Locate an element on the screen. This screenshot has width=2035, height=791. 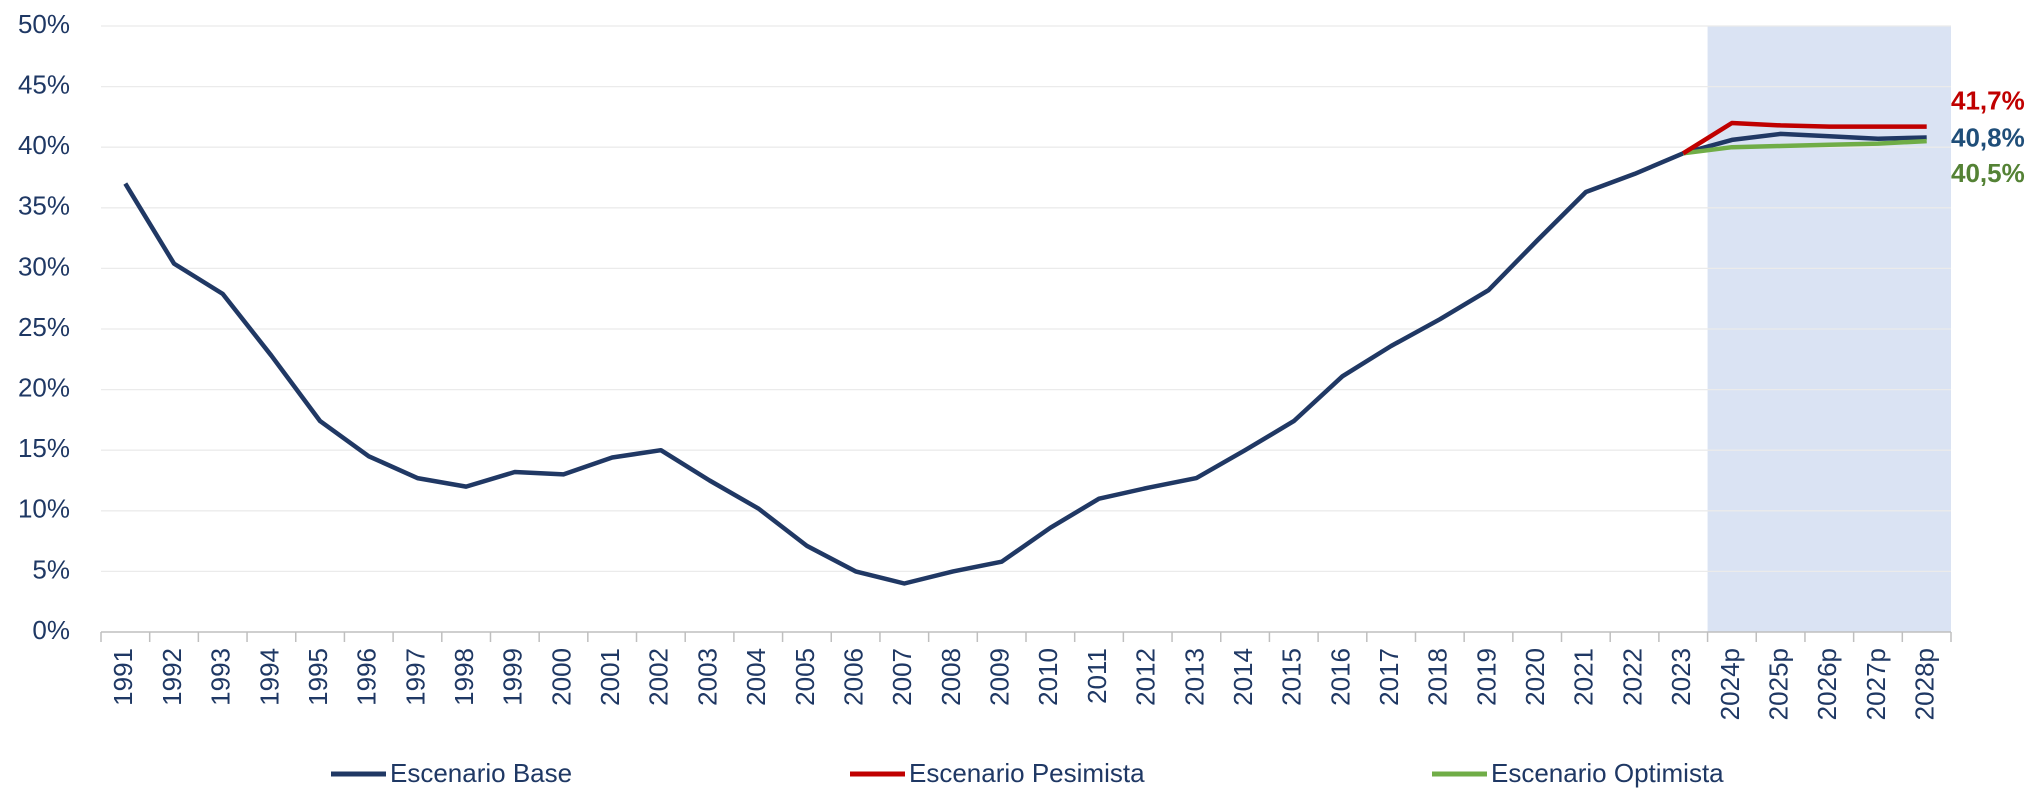
x-tick-label: 1997 is located at coordinates (415, 677).